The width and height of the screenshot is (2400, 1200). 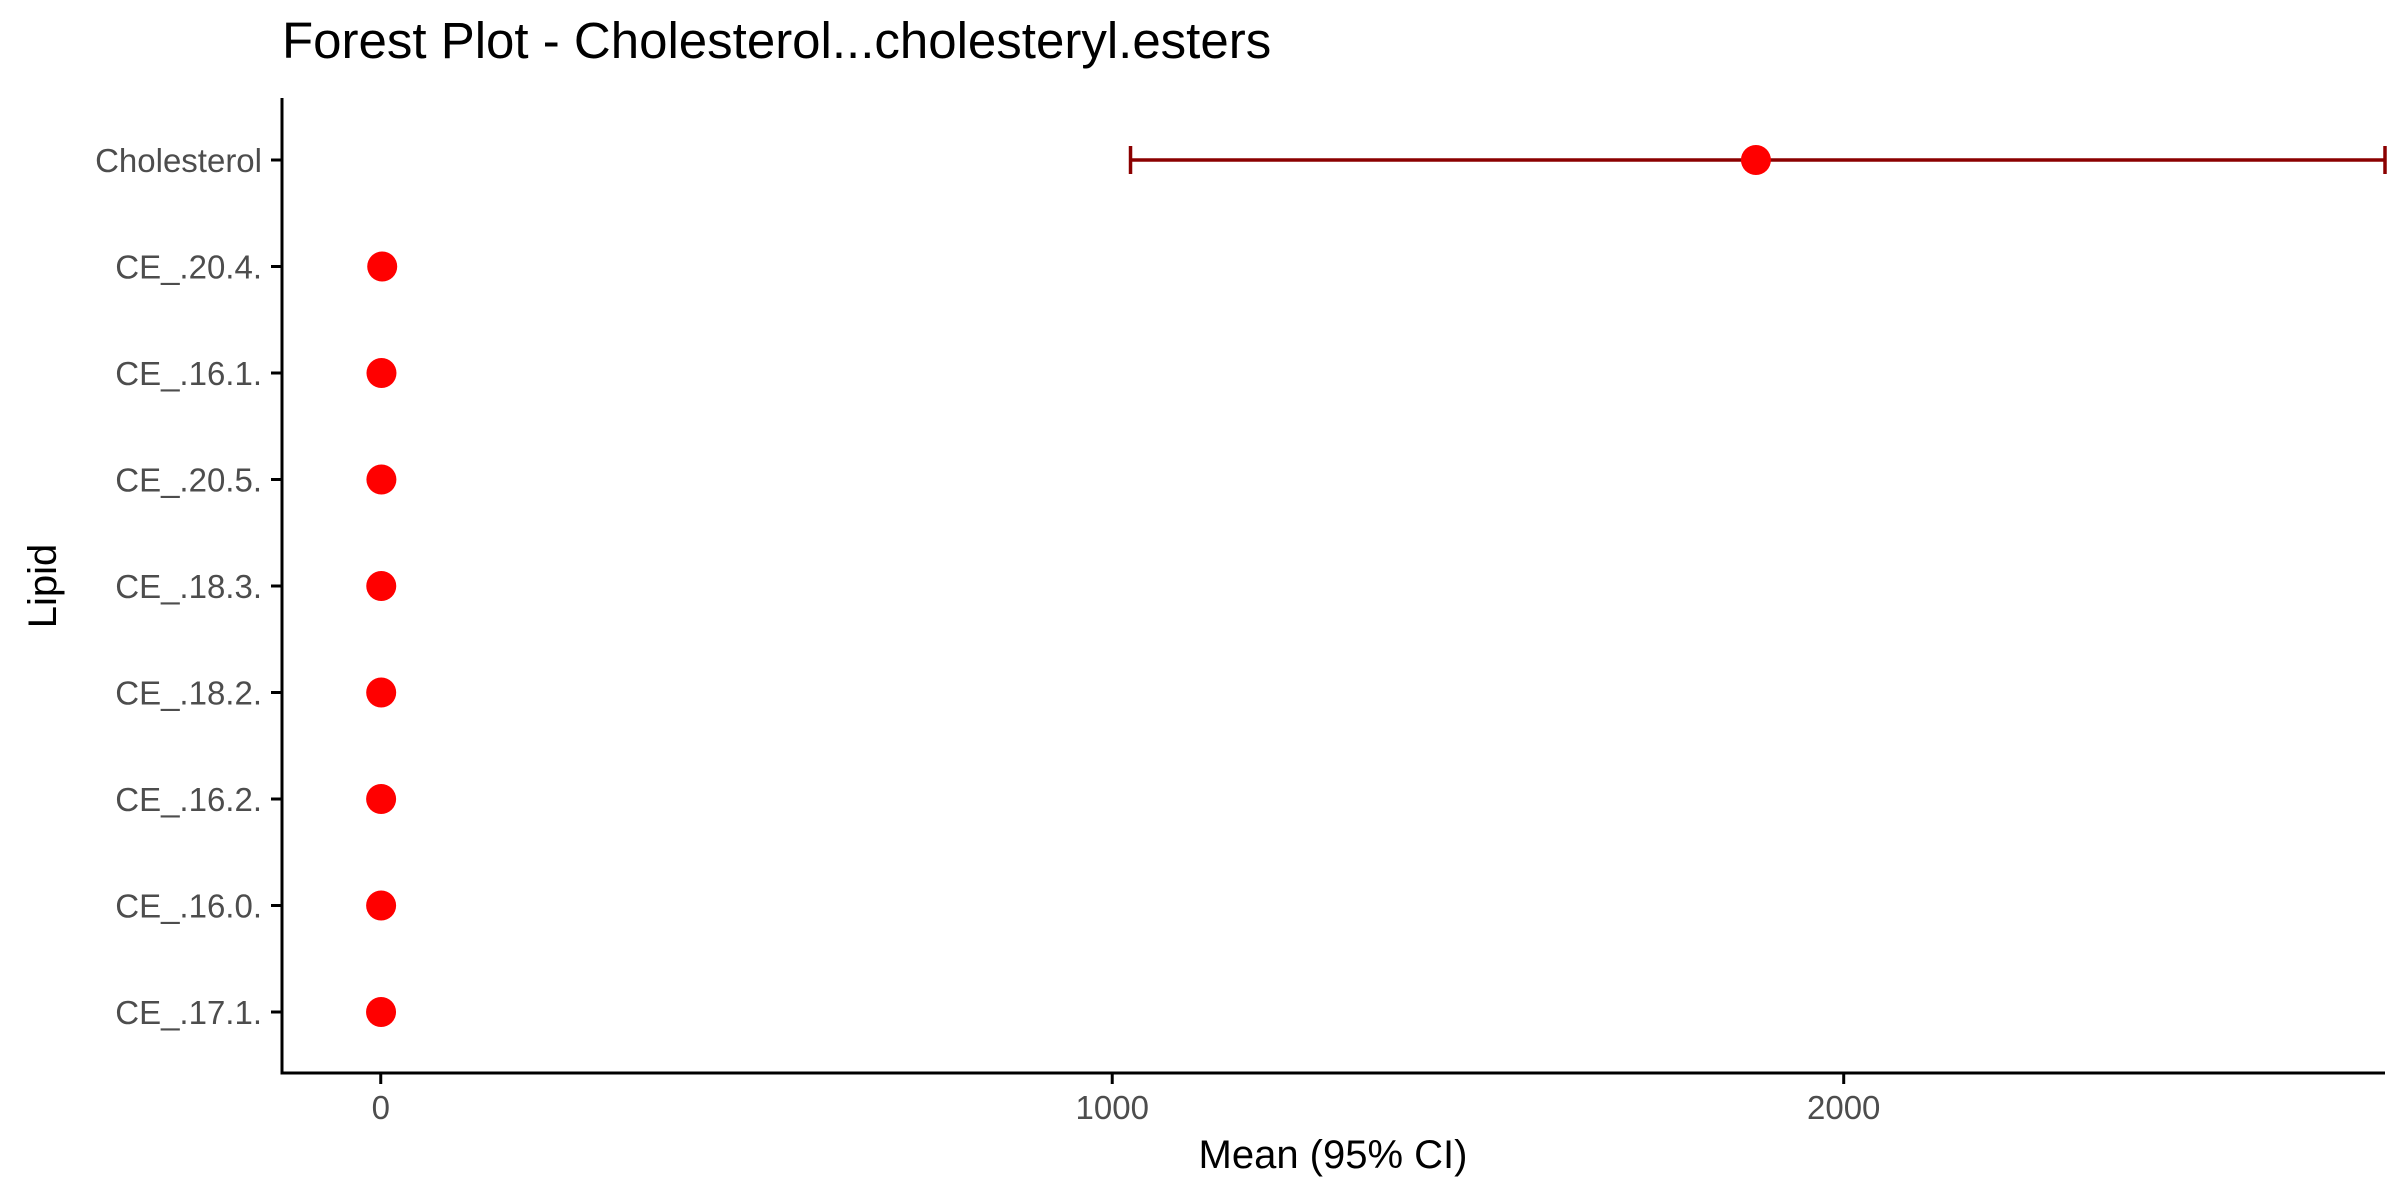 What do you see at coordinates (188, 1012) in the screenshot?
I see `y-tick-label: CE_.17.1.` at bounding box center [188, 1012].